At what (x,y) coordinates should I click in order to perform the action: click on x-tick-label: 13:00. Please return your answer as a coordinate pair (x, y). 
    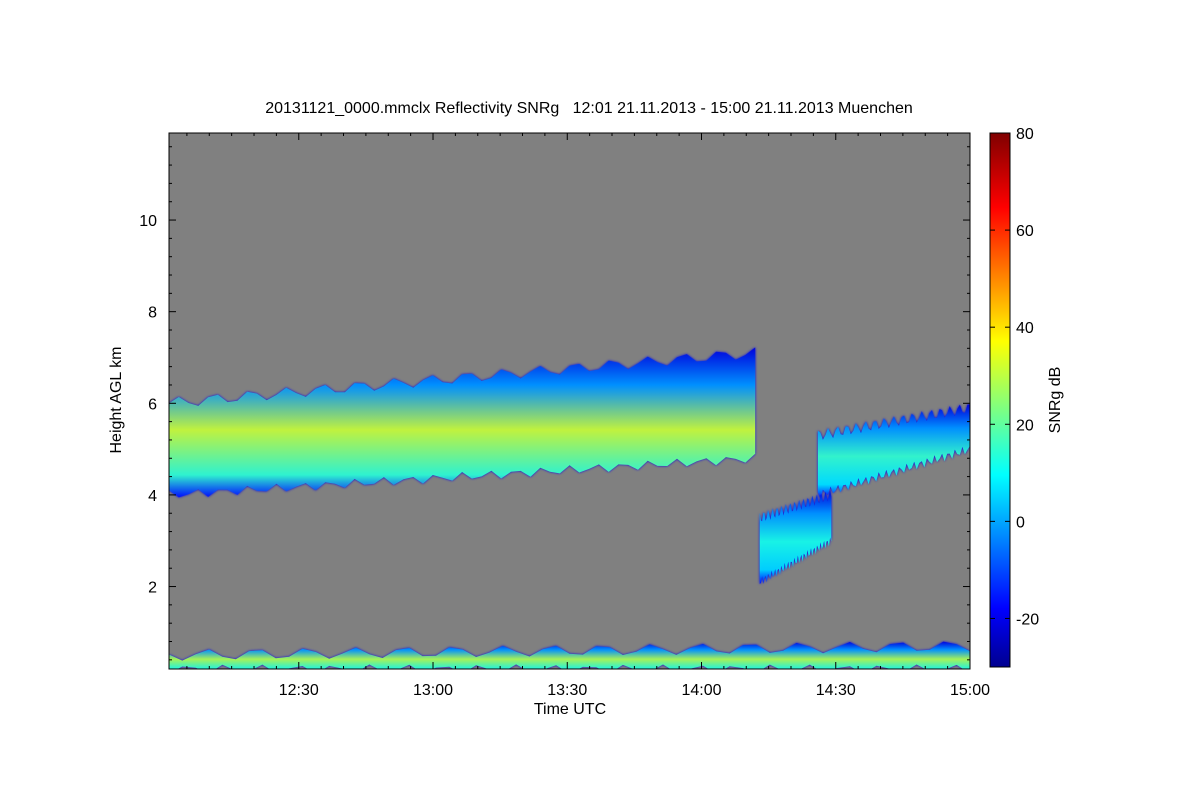
    Looking at the image, I should click on (433, 690).